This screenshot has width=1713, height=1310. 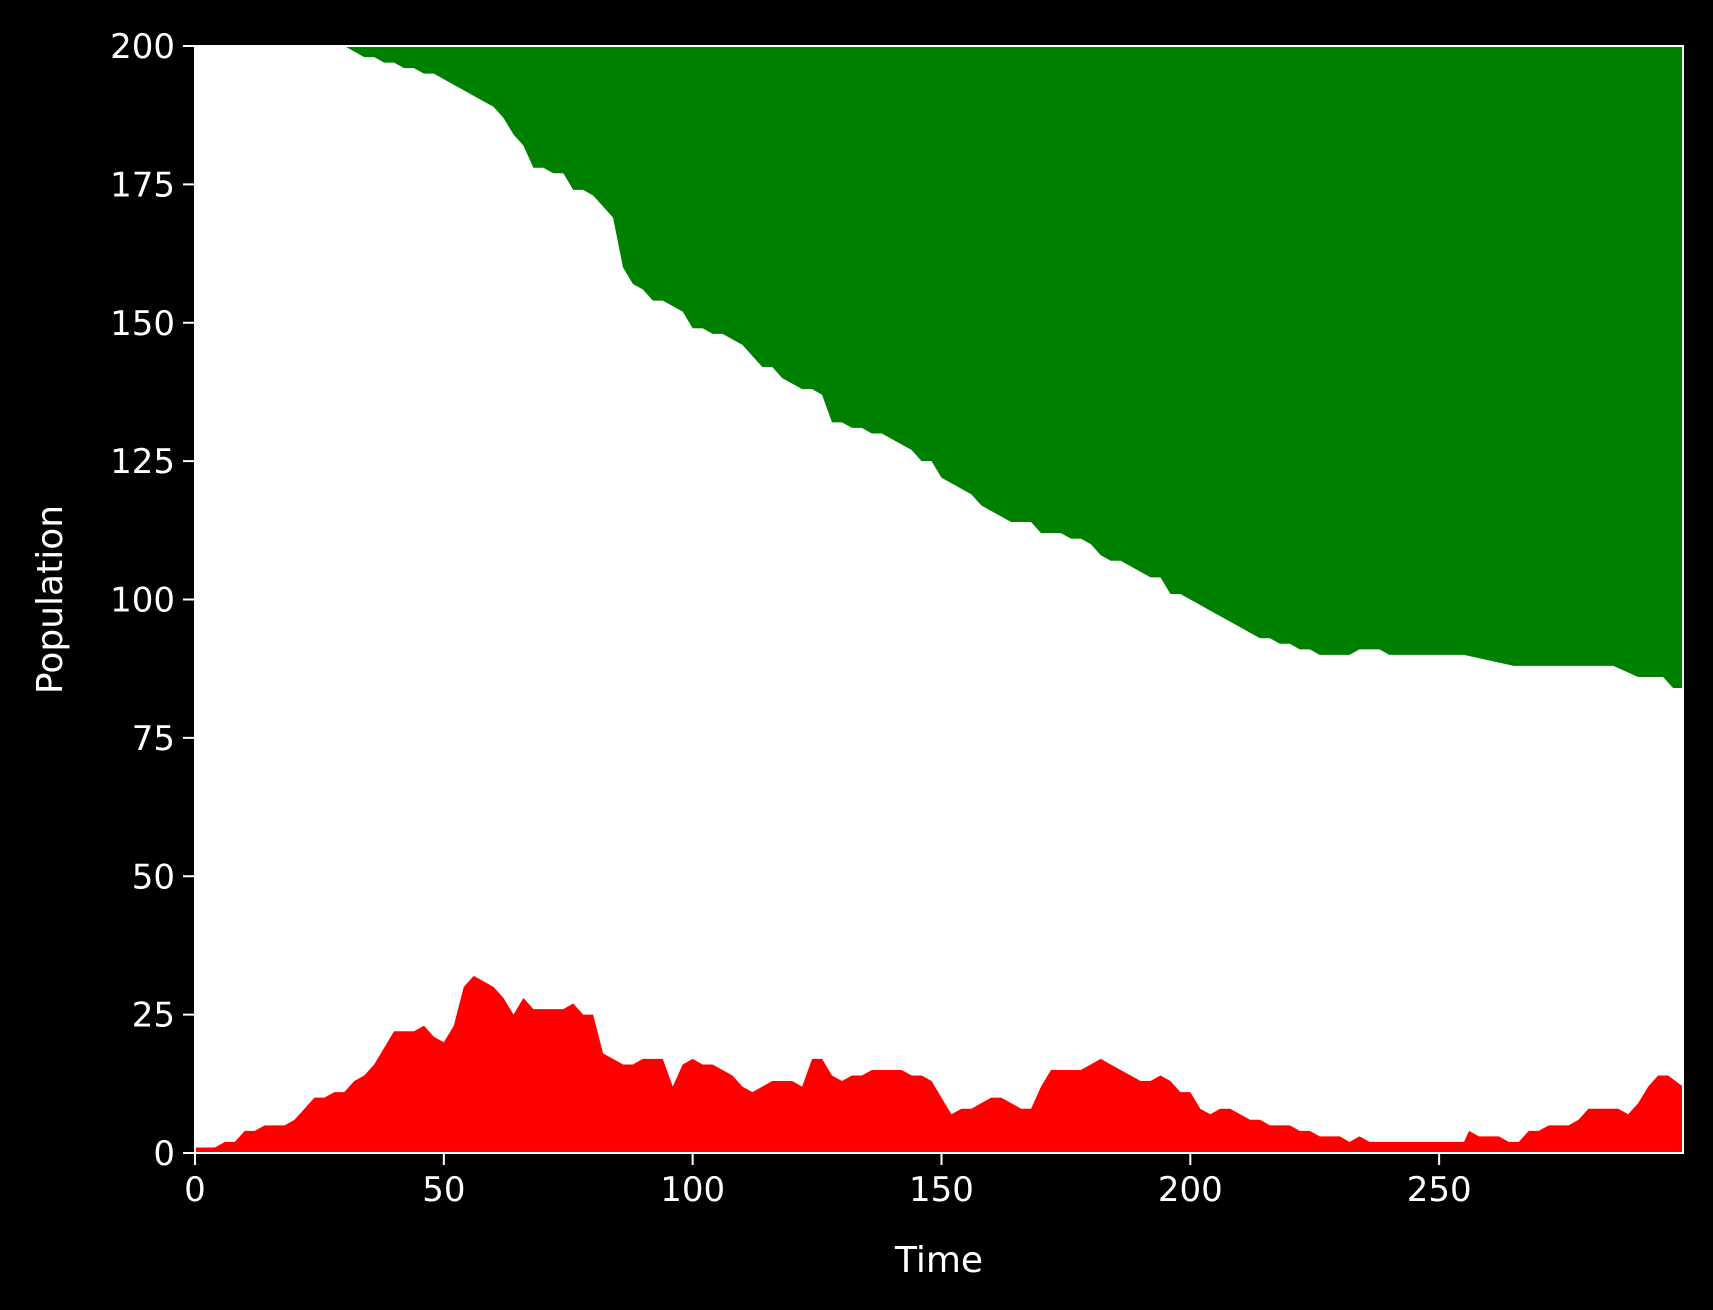 What do you see at coordinates (692, 1190) in the screenshot?
I see `x-tick-label: 100` at bounding box center [692, 1190].